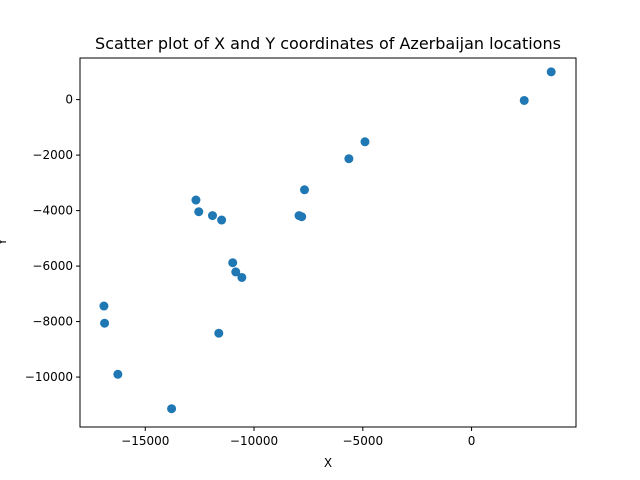 This screenshot has width=640, height=480. I want to click on x-axis-label: X, so click(328, 463).